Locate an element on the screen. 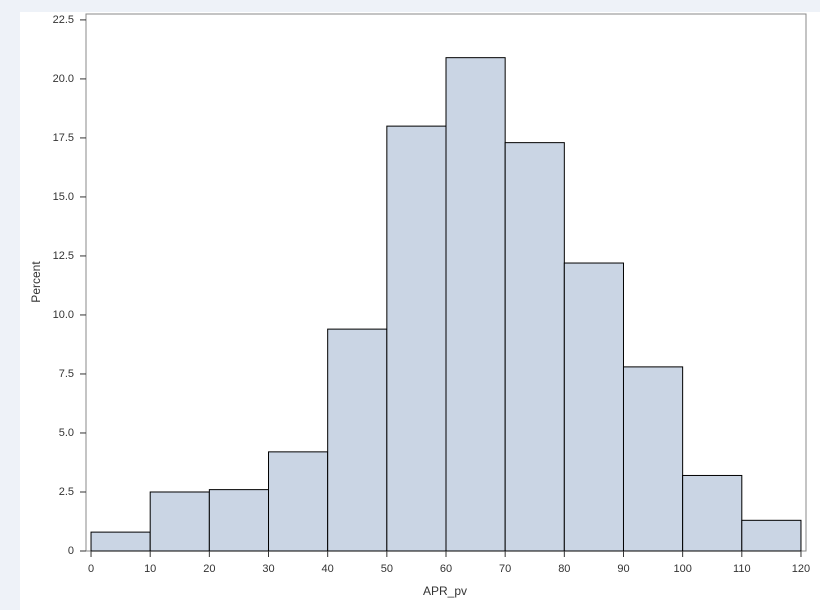  y-tick-label: 0 is located at coordinates (71, 551).